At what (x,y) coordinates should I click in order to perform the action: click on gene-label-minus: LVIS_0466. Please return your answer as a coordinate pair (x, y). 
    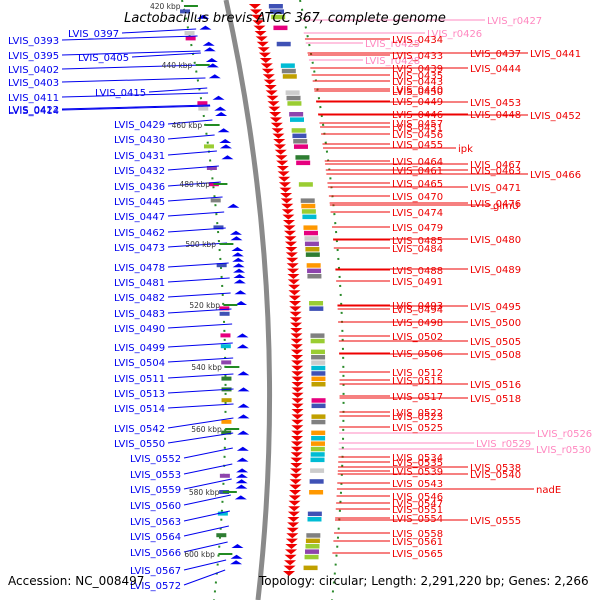
    Looking at the image, I should click on (555, 175).